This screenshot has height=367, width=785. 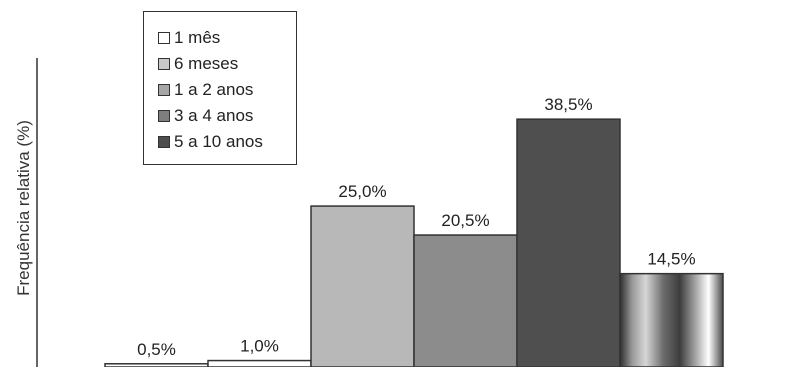 I want to click on bar-value-label: 1,0%, so click(x=259, y=346).